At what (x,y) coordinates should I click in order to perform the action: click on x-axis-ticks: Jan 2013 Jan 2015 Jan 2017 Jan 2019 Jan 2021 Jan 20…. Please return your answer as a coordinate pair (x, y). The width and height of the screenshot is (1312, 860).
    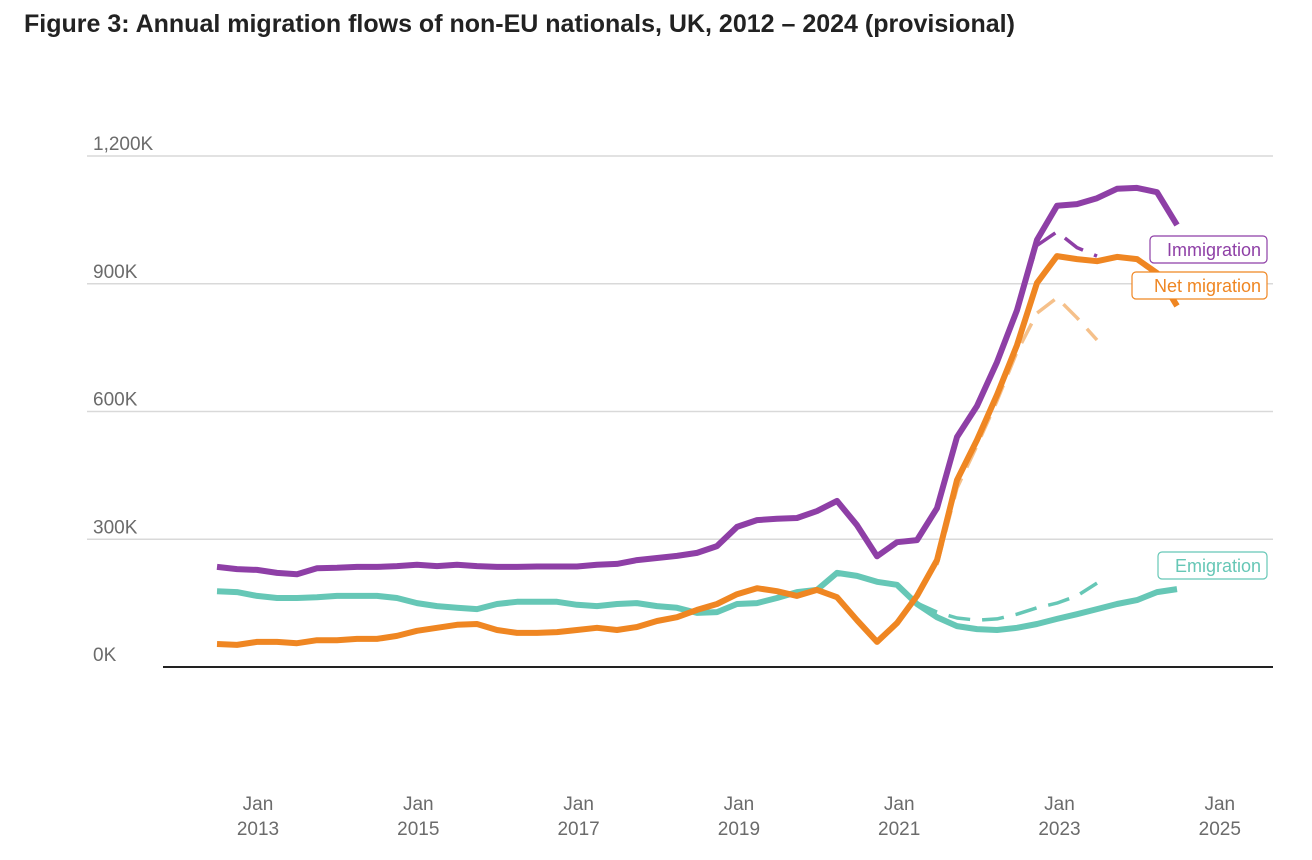
    Looking at the image, I should click on (739, 817).